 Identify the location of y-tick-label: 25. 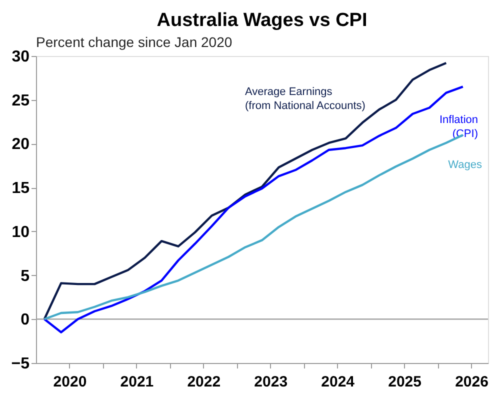
(21, 101).